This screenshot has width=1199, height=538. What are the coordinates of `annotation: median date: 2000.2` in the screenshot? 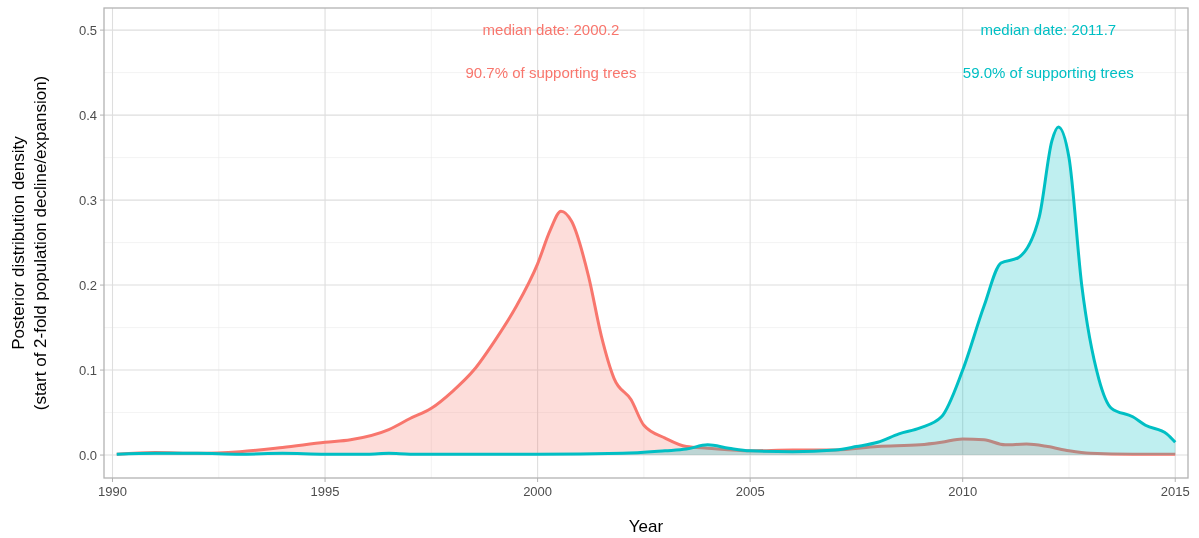 It's located at (551, 30).